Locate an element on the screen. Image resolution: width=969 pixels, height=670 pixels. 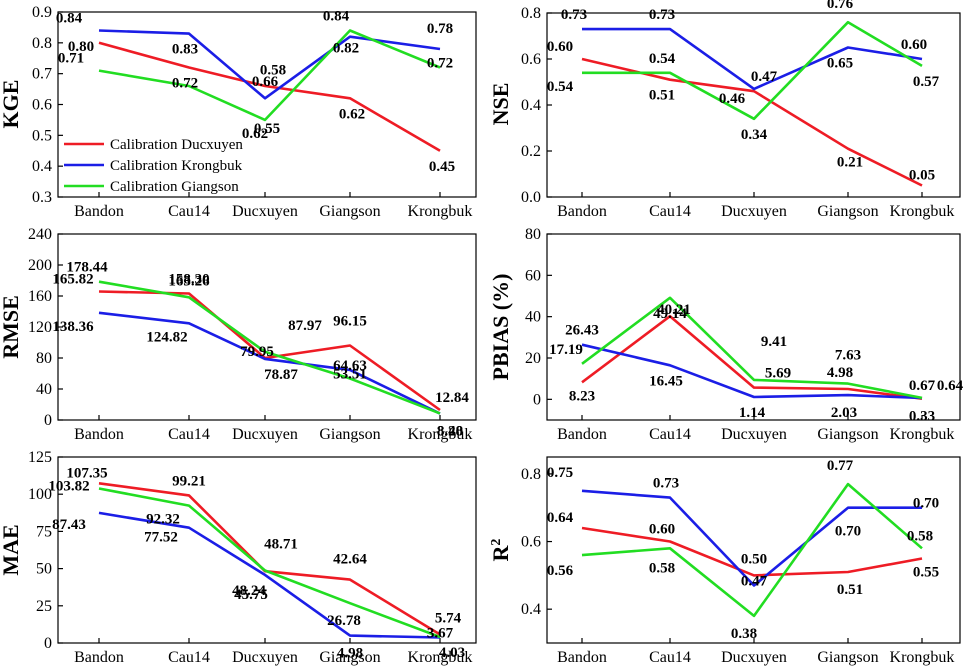
kge-data-label: 0.66 is located at coordinates (265, 82).